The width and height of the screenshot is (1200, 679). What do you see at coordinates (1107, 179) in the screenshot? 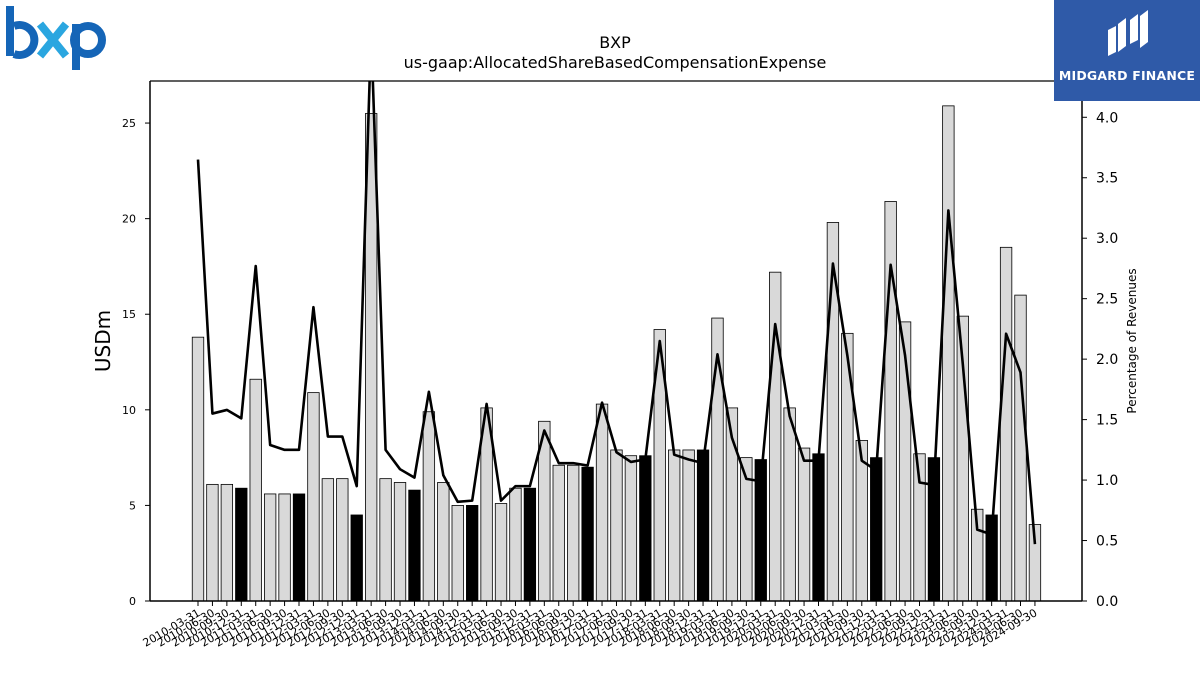
I see `y2-tick-label: 3.5` at bounding box center [1107, 179].